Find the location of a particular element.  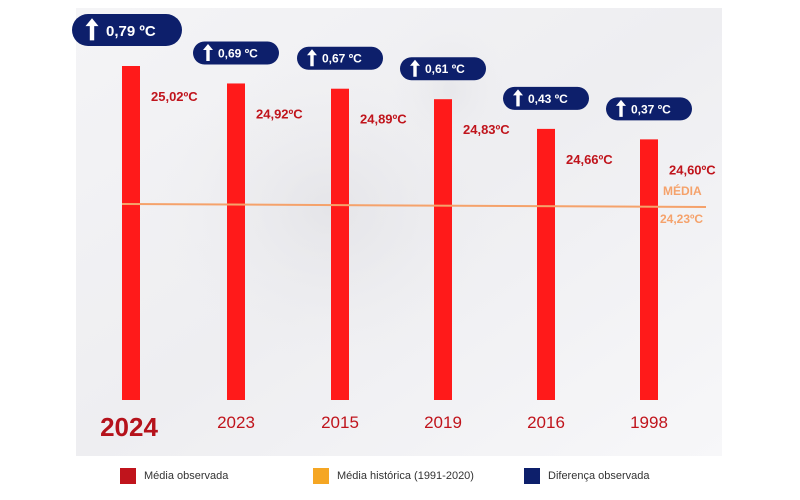

difference-badge-2024: 0,79 ºC is located at coordinates (127, 30).